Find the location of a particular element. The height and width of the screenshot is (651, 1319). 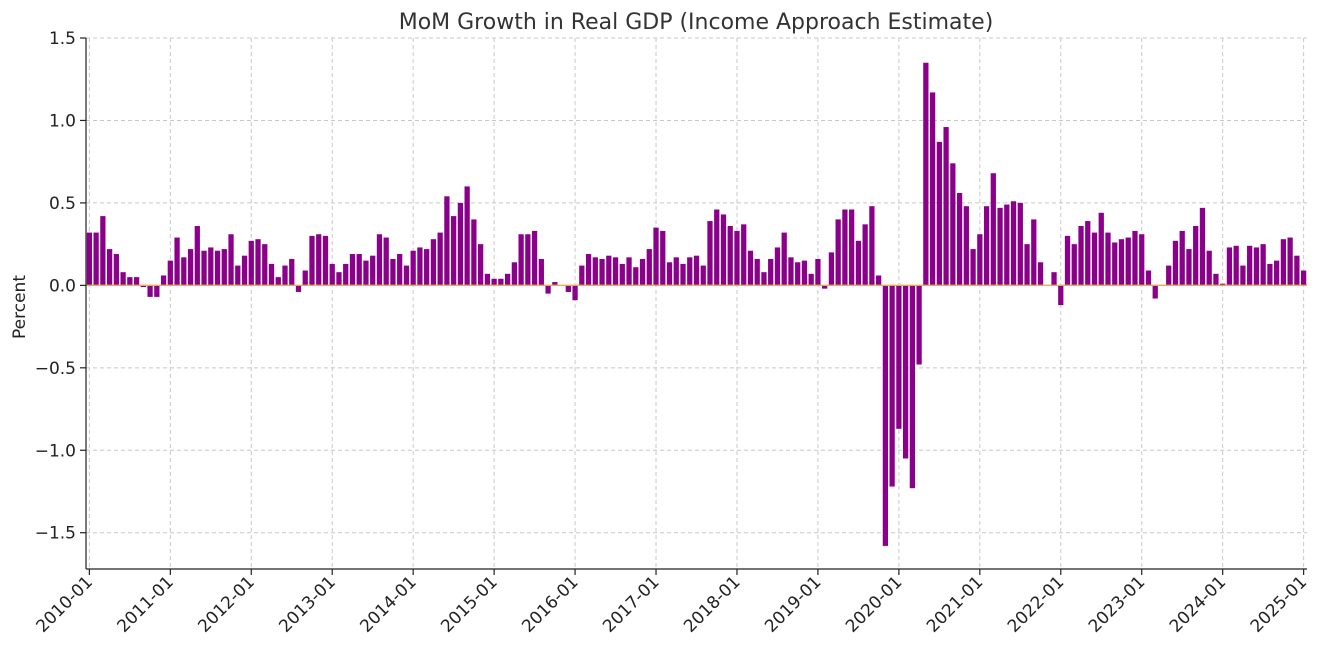

x-tick-label: 2015-01 is located at coordinates (469, 604).